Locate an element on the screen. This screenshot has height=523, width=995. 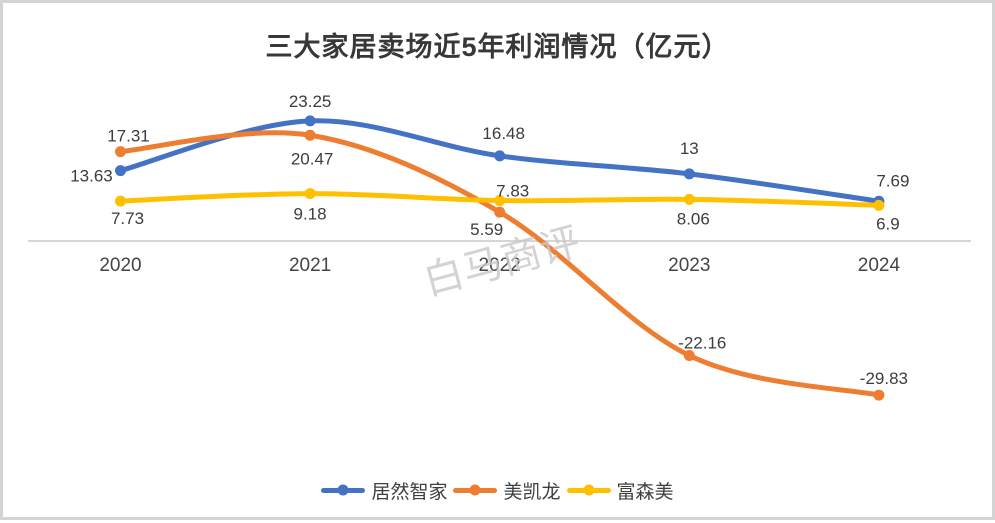
x-axis-label: 2022 is located at coordinates (500, 265).